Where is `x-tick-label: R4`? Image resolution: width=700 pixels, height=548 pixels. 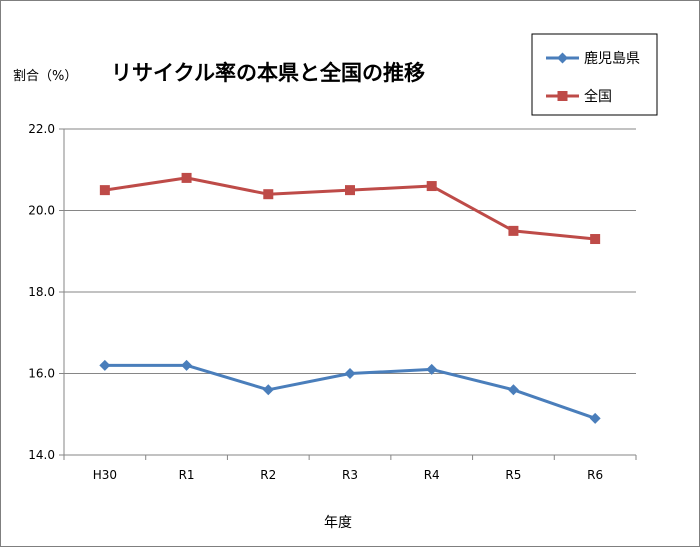
x-tick-label: R4 is located at coordinates (432, 475).